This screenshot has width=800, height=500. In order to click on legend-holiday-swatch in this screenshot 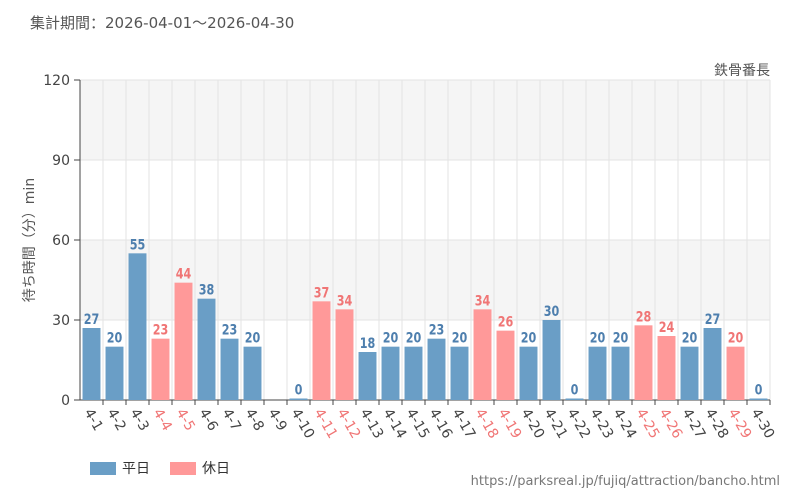, I will do `click(183, 468)`.